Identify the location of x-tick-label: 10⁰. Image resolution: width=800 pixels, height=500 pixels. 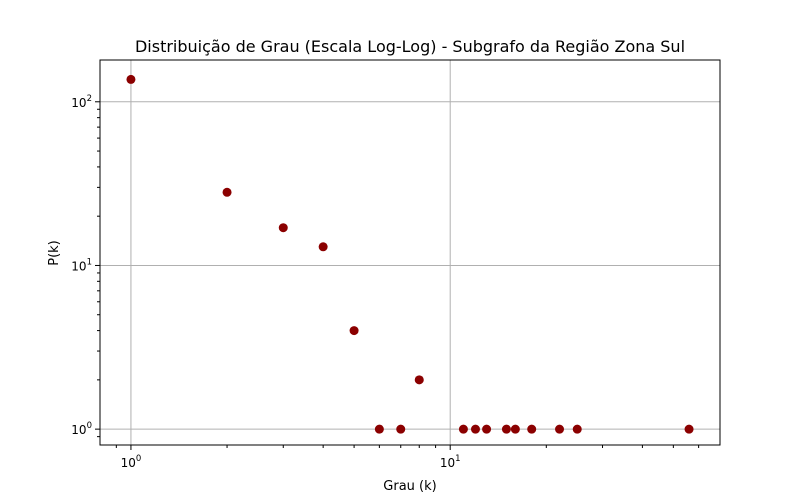
(131, 462).